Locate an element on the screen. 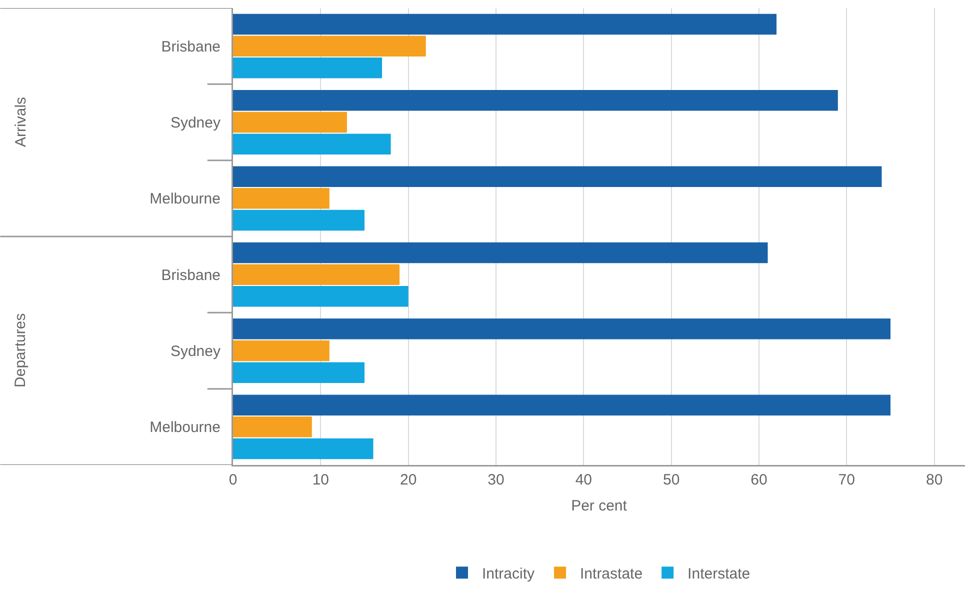 This screenshot has width=970, height=594. x-axis-title: Per cent is located at coordinates (599, 505).